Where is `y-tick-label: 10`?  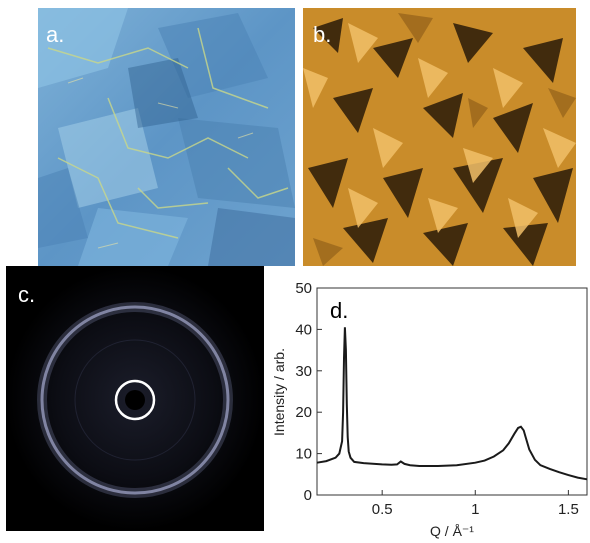
y-tick-label: 10 is located at coordinates (303, 454).